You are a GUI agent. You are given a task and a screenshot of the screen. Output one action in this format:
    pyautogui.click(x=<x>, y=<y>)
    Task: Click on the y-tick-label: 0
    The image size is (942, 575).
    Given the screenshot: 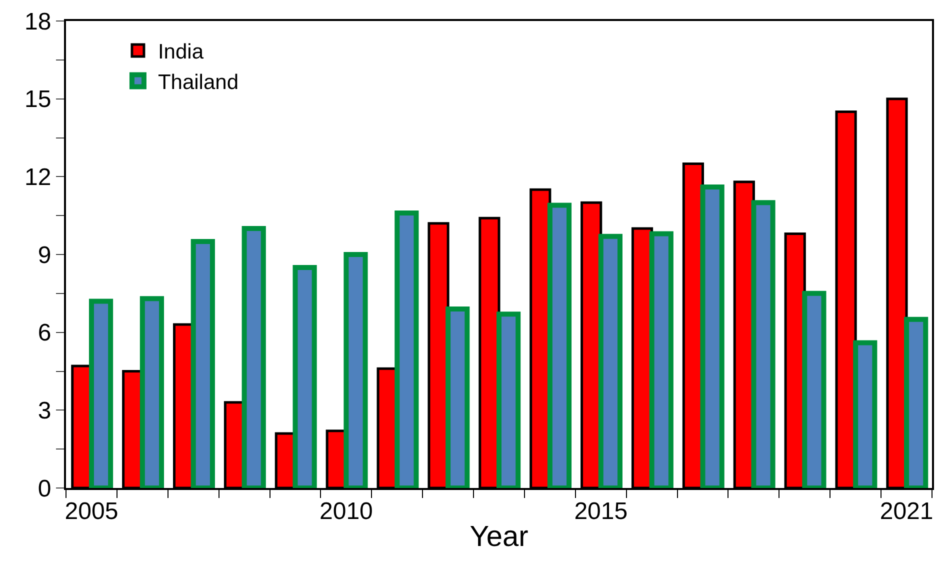 What is the action you would take?
    pyautogui.click(x=45, y=488)
    